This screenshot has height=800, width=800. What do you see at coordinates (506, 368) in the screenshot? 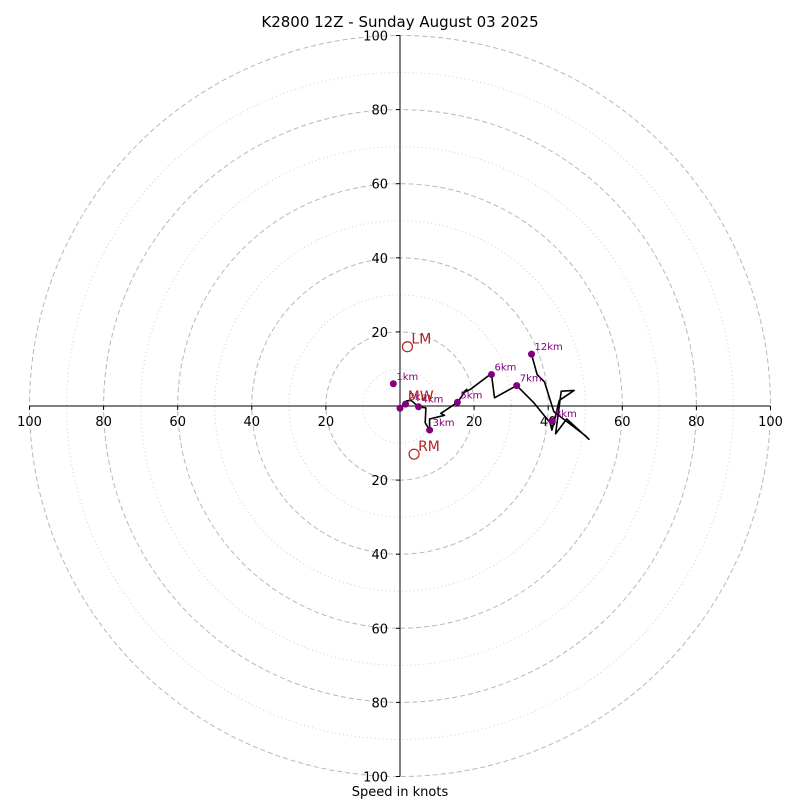
I see `height-label-6km: 6km` at bounding box center [506, 368].